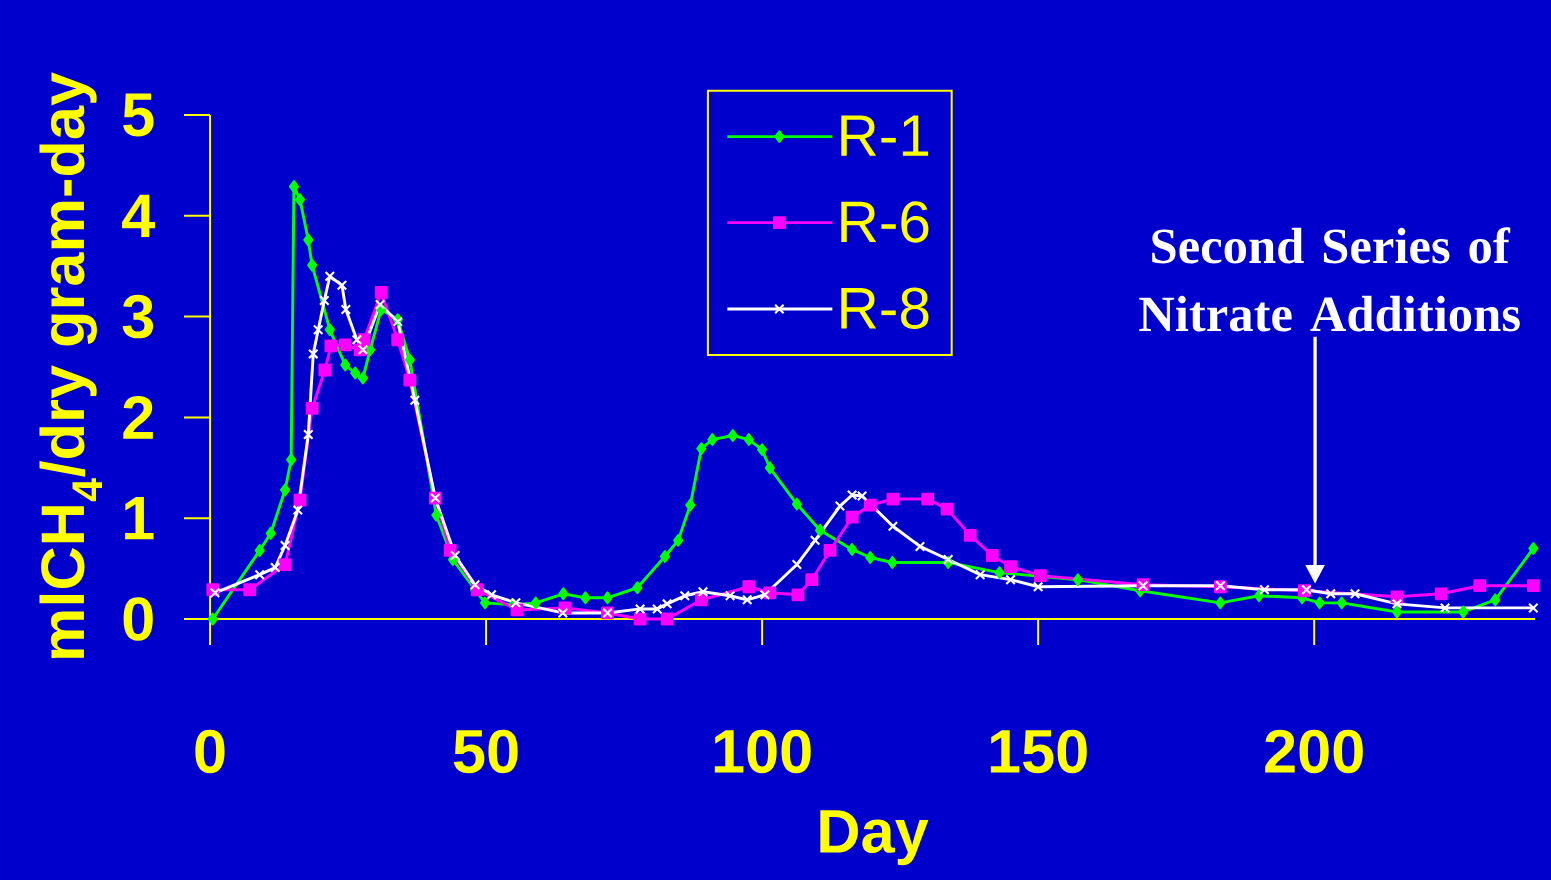 The image size is (1551, 880). Describe the element at coordinates (71, 365) in the screenshot. I see `y-axis-title: mlCH$_{4}$/dry gram-day` at that location.